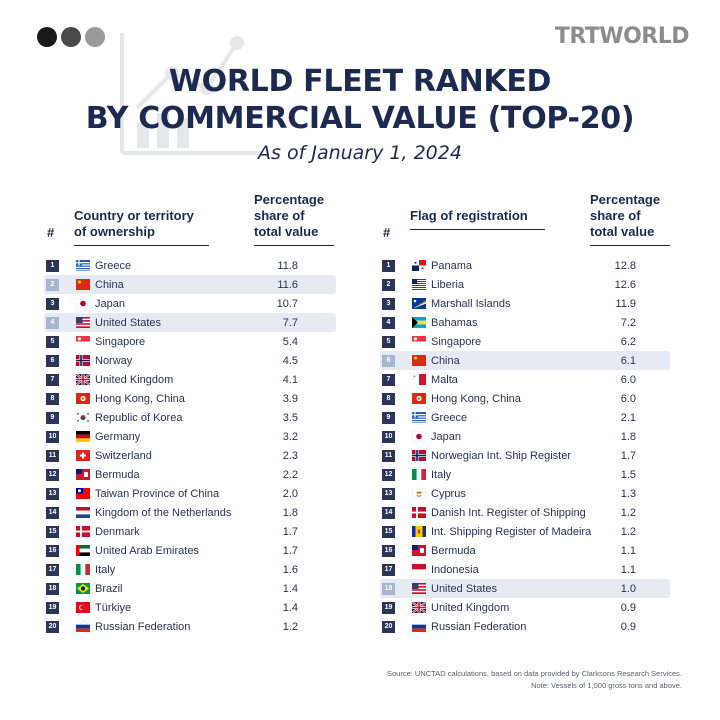 Image resolution: width=720 pixels, height=720 pixels. Describe the element at coordinates (52, 303) in the screenshot. I see `rank-badge: 3` at that location.